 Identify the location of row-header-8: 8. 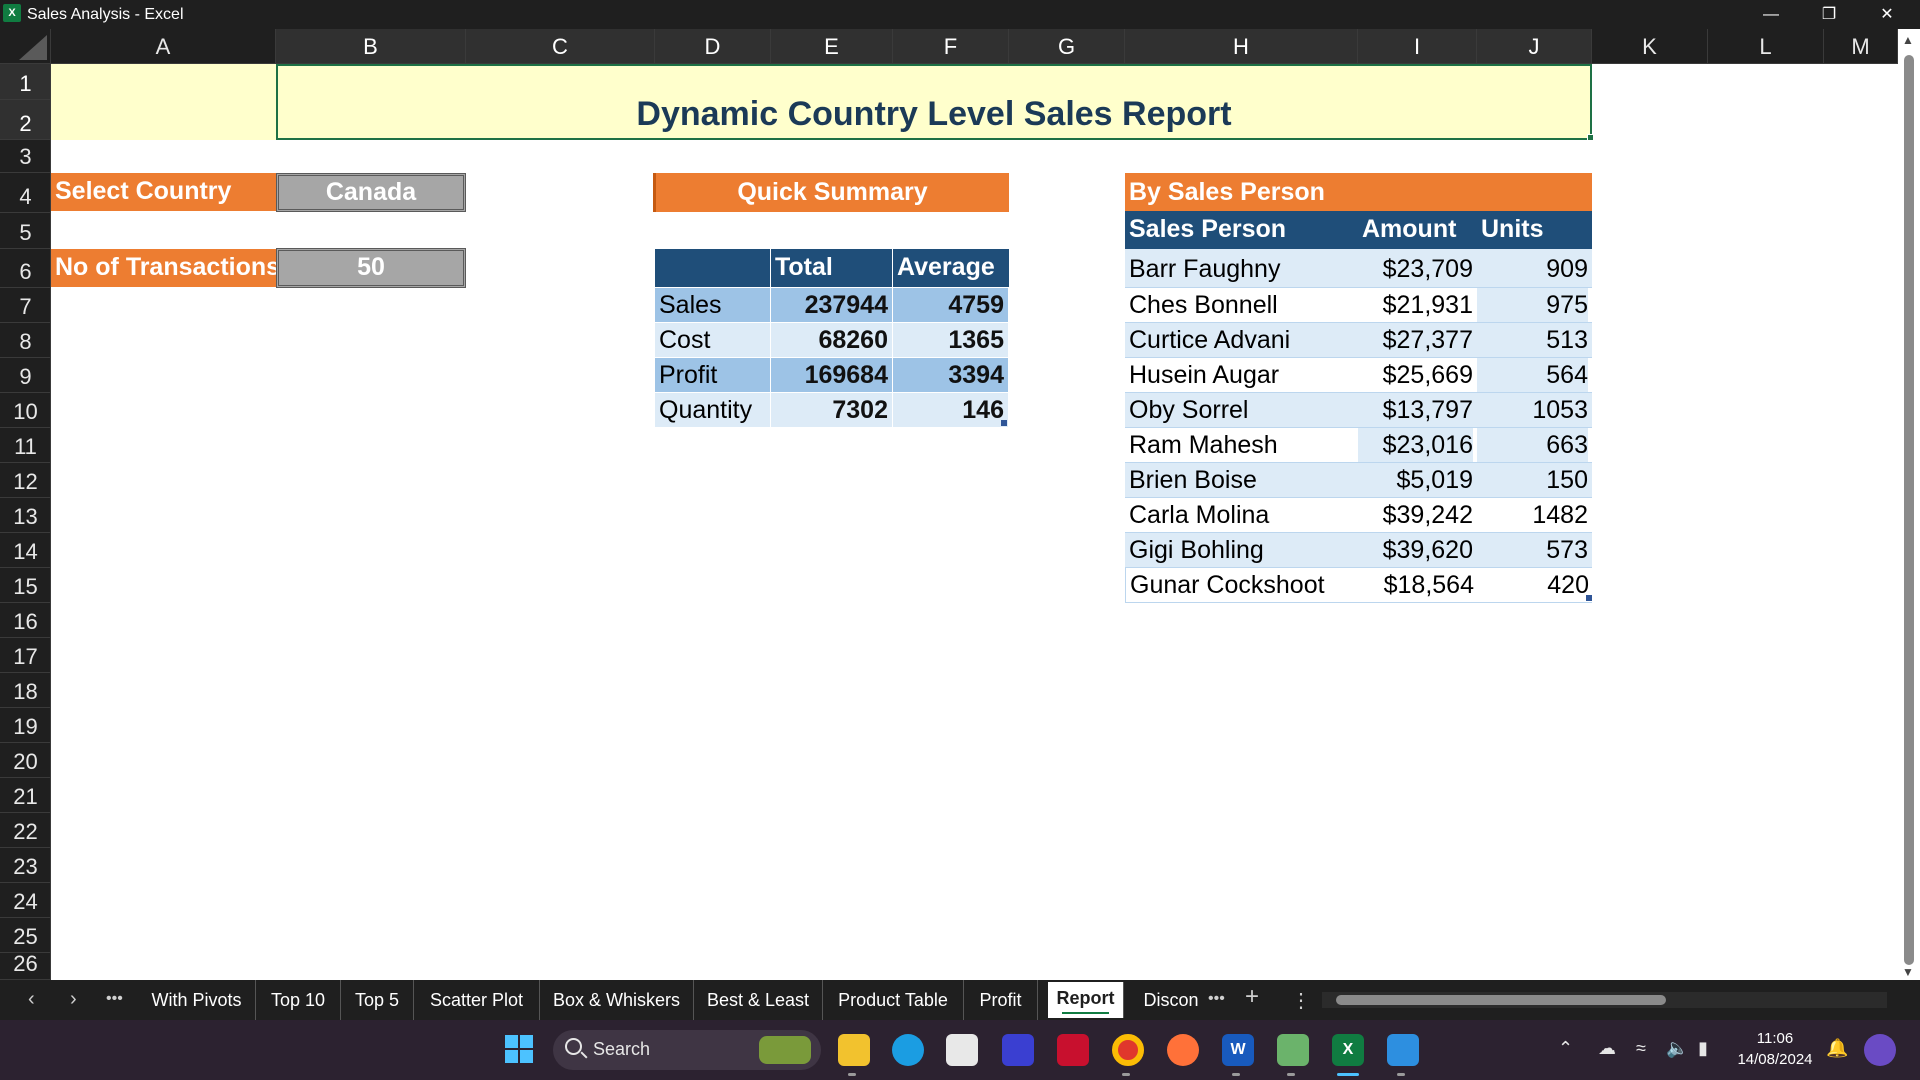
(25, 340).